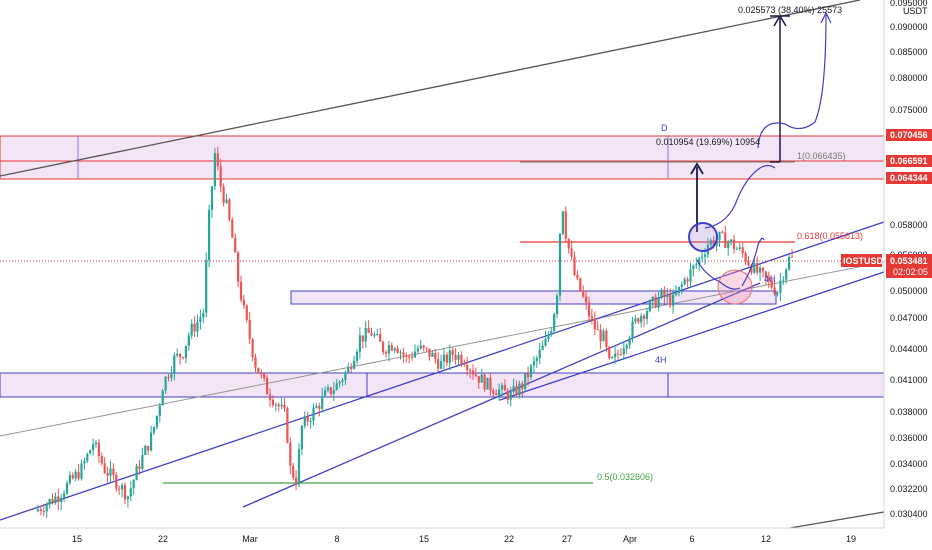  Describe the element at coordinates (909, 4) in the screenshot. I see `price-tick-label: 0.095000` at that location.